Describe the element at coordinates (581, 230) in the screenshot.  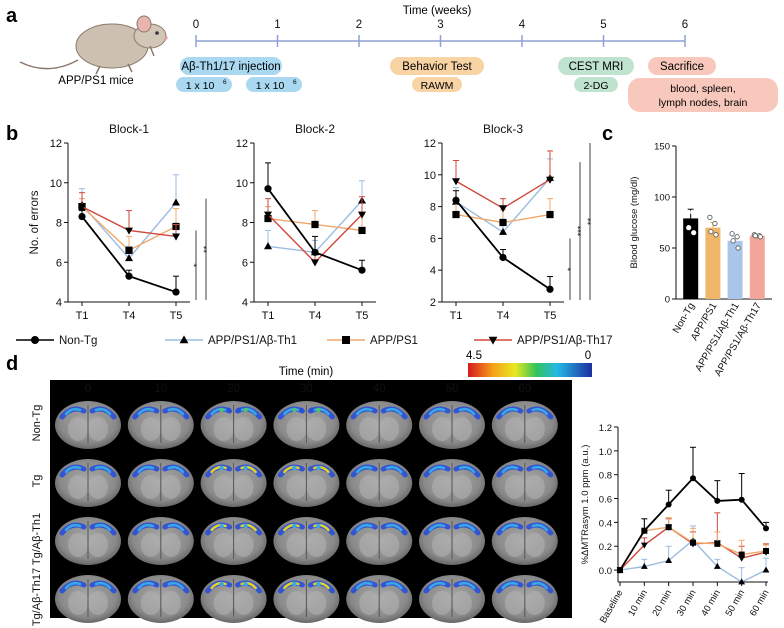
I see `significance-label: ***` at that location.